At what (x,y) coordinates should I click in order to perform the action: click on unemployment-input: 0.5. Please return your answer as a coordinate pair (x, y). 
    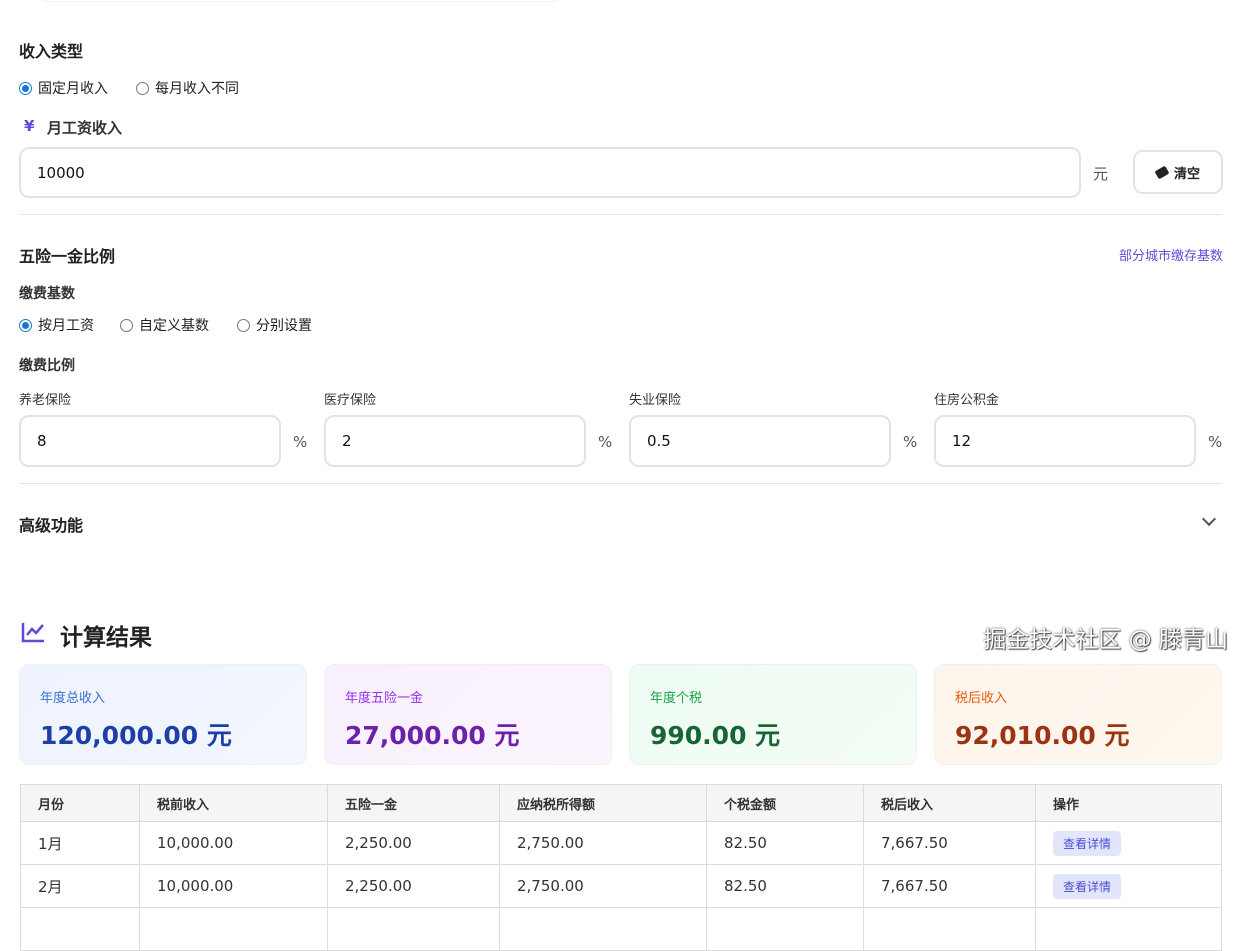
    Looking at the image, I should click on (760, 441).